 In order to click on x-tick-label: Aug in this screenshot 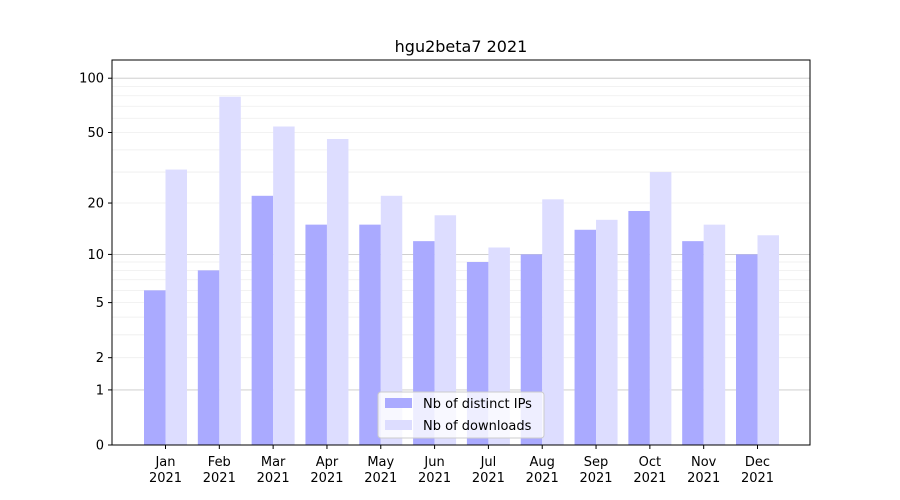, I will do `click(542, 462)`.